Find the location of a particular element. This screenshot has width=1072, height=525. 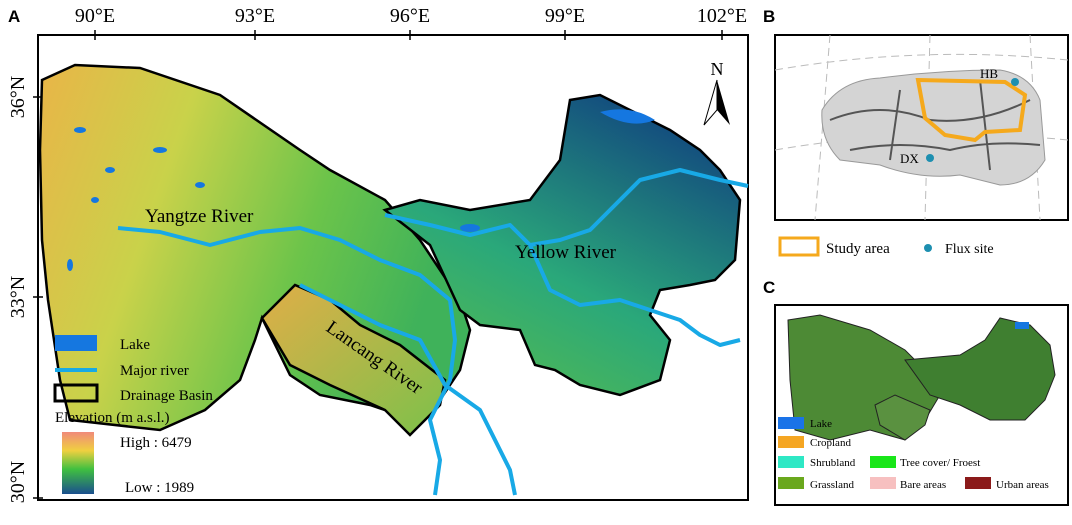

lat-label: 33°N is located at coordinates (18, 297).